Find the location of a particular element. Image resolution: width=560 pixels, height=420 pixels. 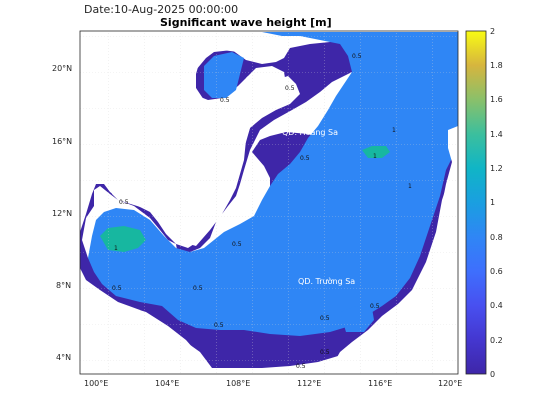

date-label: Date:10-Aug-2025 00:00:00 is located at coordinates (161, 9).